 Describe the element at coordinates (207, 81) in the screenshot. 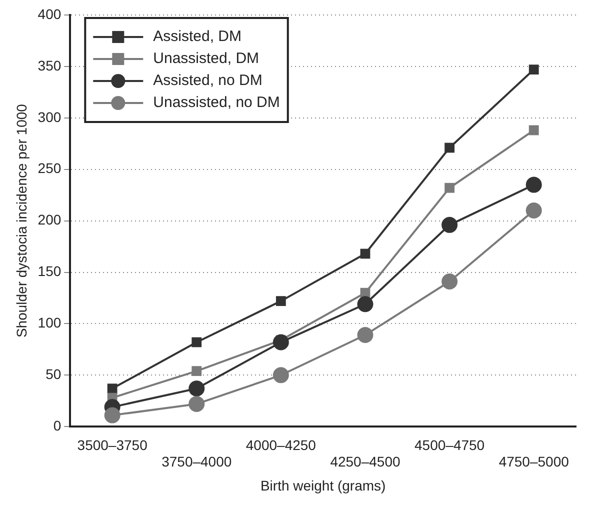

I see `legend-label: Assisted, no DM` at that location.